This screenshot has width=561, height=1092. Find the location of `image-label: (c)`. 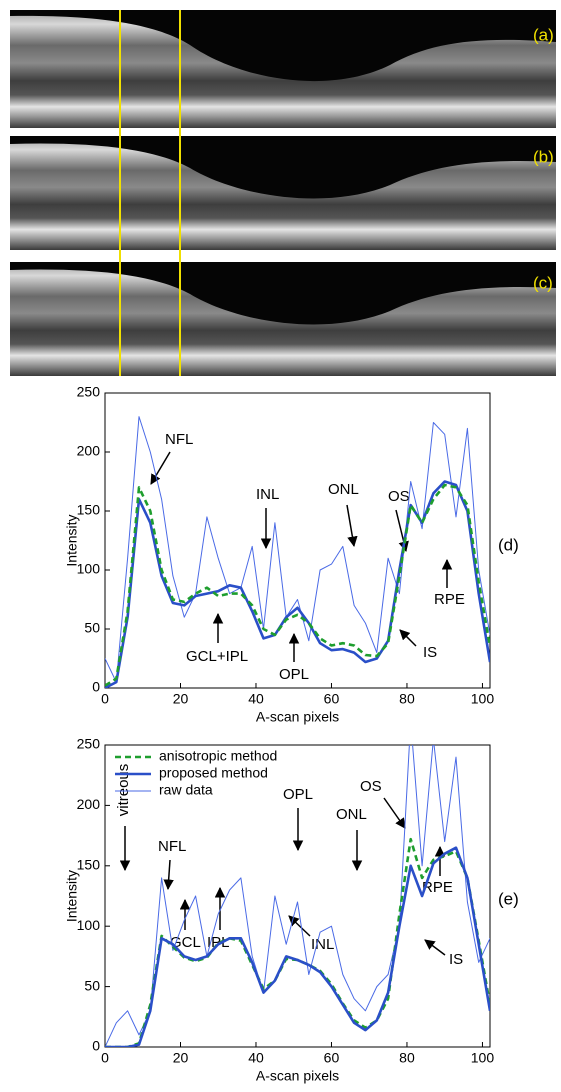

image-label: (c) is located at coordinates (543, 282).